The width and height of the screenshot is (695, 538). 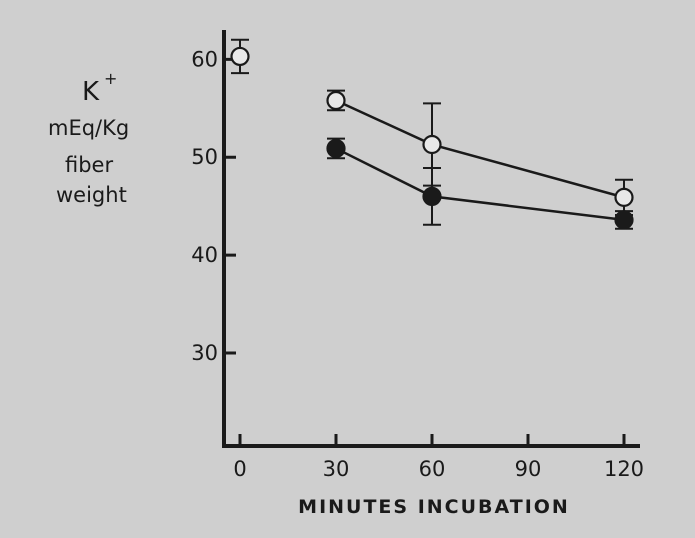 I want to click on y-tick-label: 30, so click(x=204, y=353).